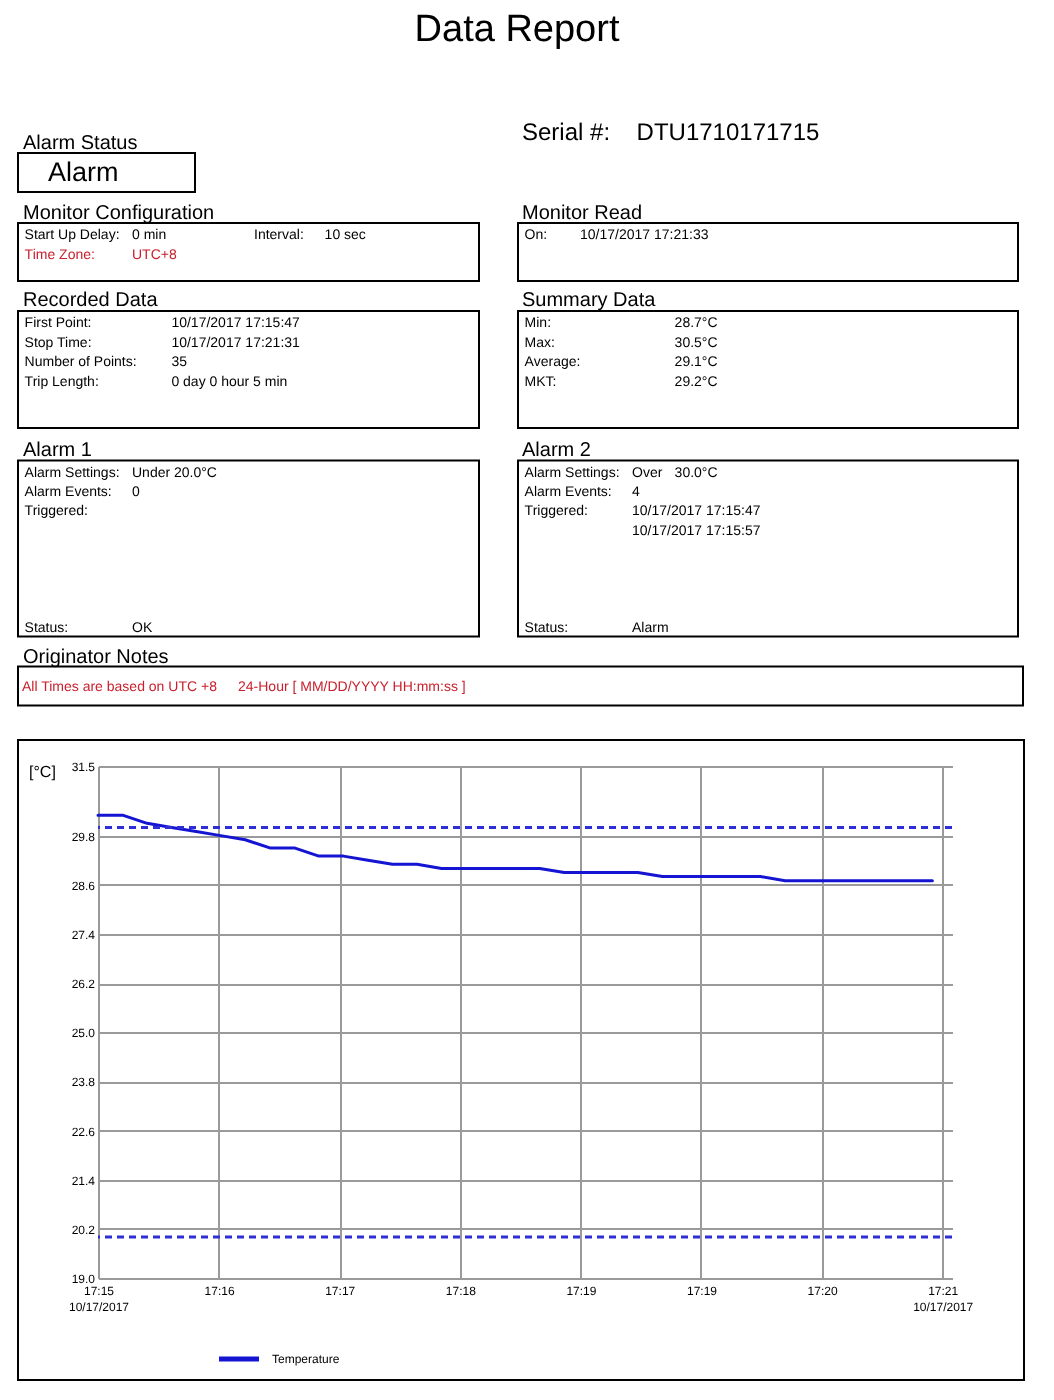 This screenshot has width=1054, height=1400. Describe the element at coordinates (515, 848) in the screenshot. I see `line-series` at that location.